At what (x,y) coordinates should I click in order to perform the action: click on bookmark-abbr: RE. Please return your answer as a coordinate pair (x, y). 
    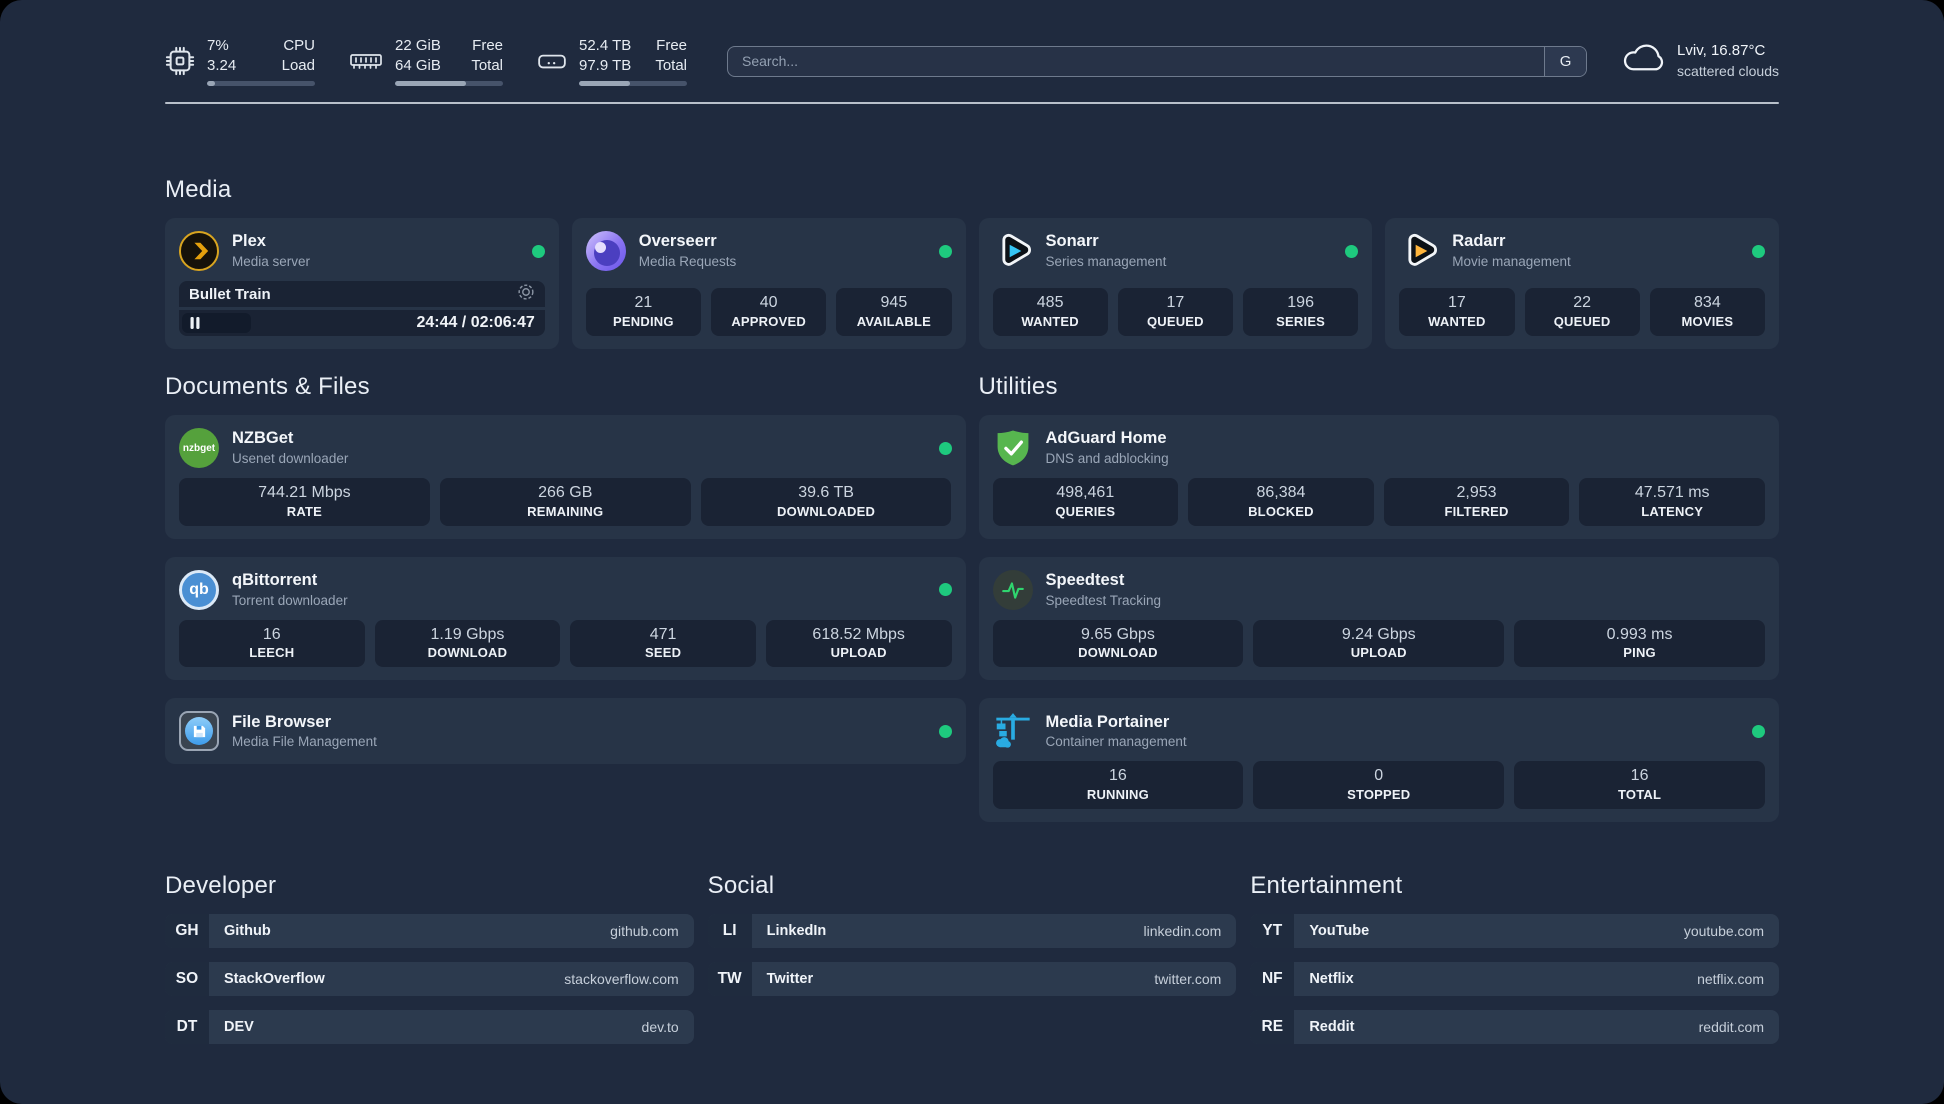
    Looking at the image, I should click on (1272, 1027).